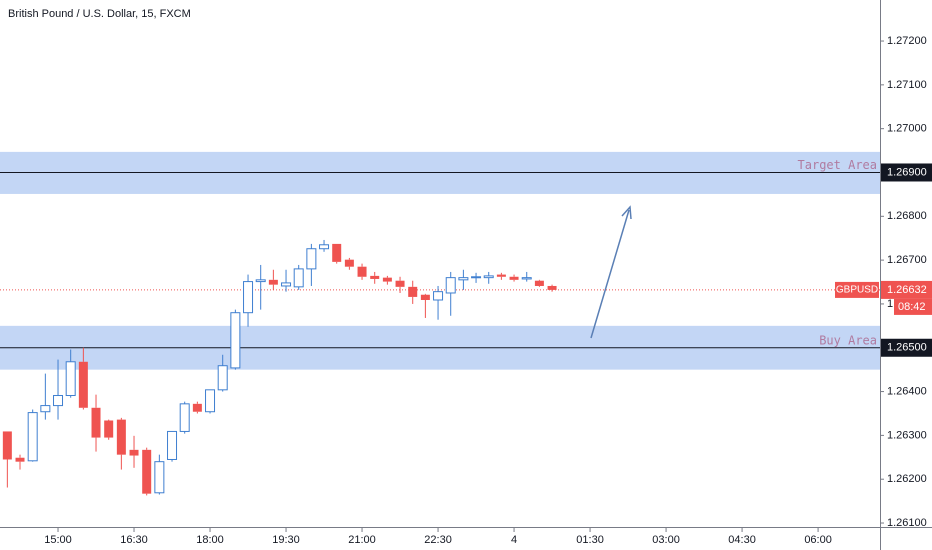  I want to click on arrow-head, so click(626, 212).